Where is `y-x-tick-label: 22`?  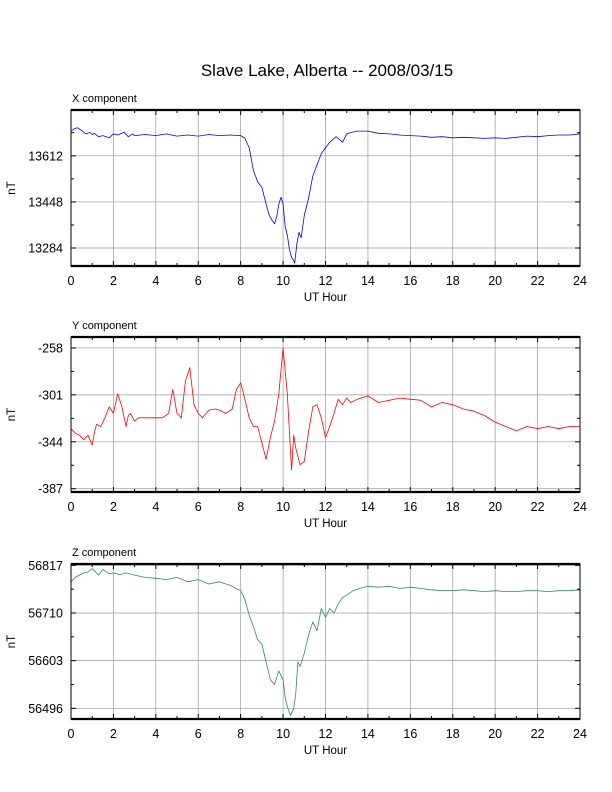
y-x-tick-label: 22 is located at coordinates (538, 507).